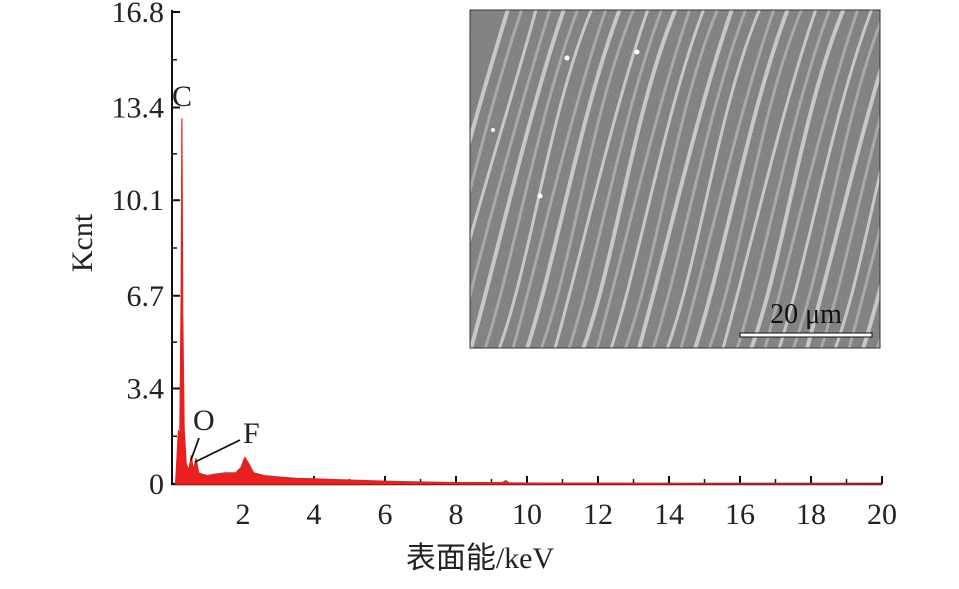 This screenshot has width=959, height=589. Describe the element at coordinates (243, 514) in the screenshot. I see `x-tick-label-2: 2` at that location.